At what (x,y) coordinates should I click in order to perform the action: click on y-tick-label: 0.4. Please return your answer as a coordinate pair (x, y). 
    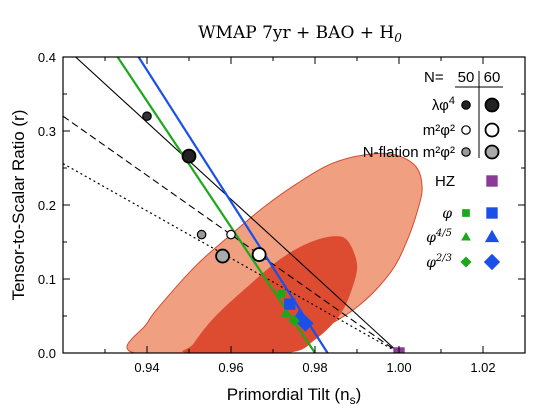
    Looking at the image, I should click on (47, 57).